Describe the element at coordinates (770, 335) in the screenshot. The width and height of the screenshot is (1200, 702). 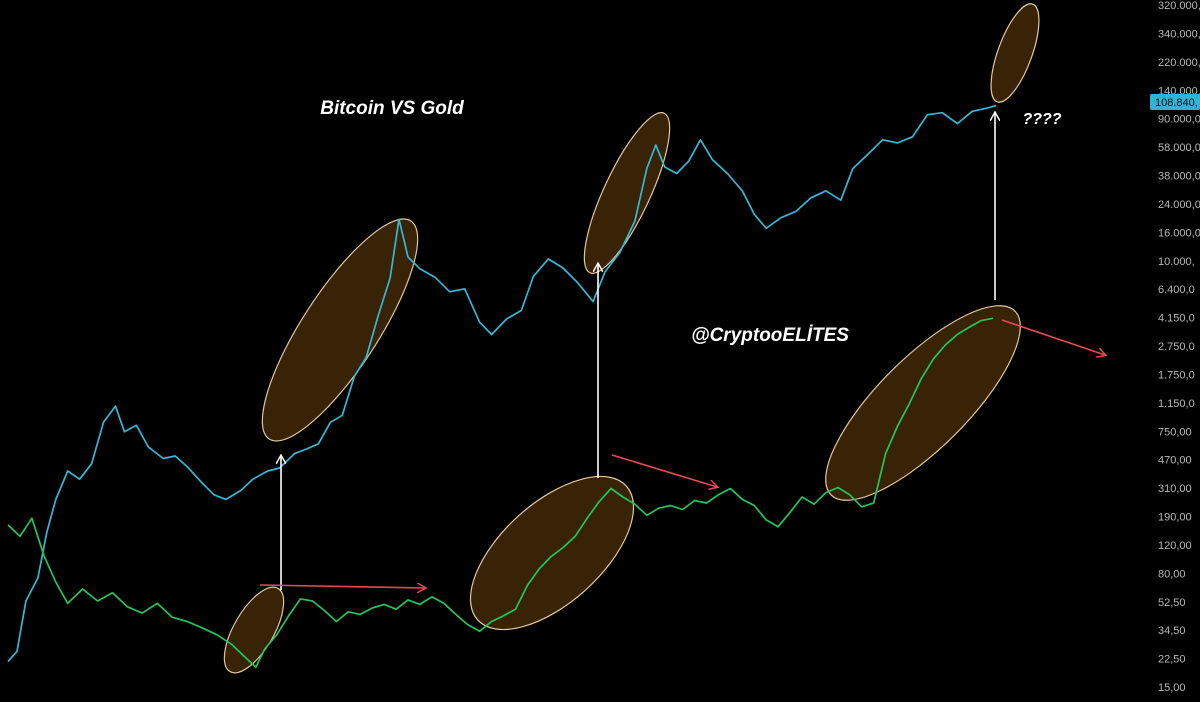
I see `watermark-label: @CryptooELİTES` at that location.